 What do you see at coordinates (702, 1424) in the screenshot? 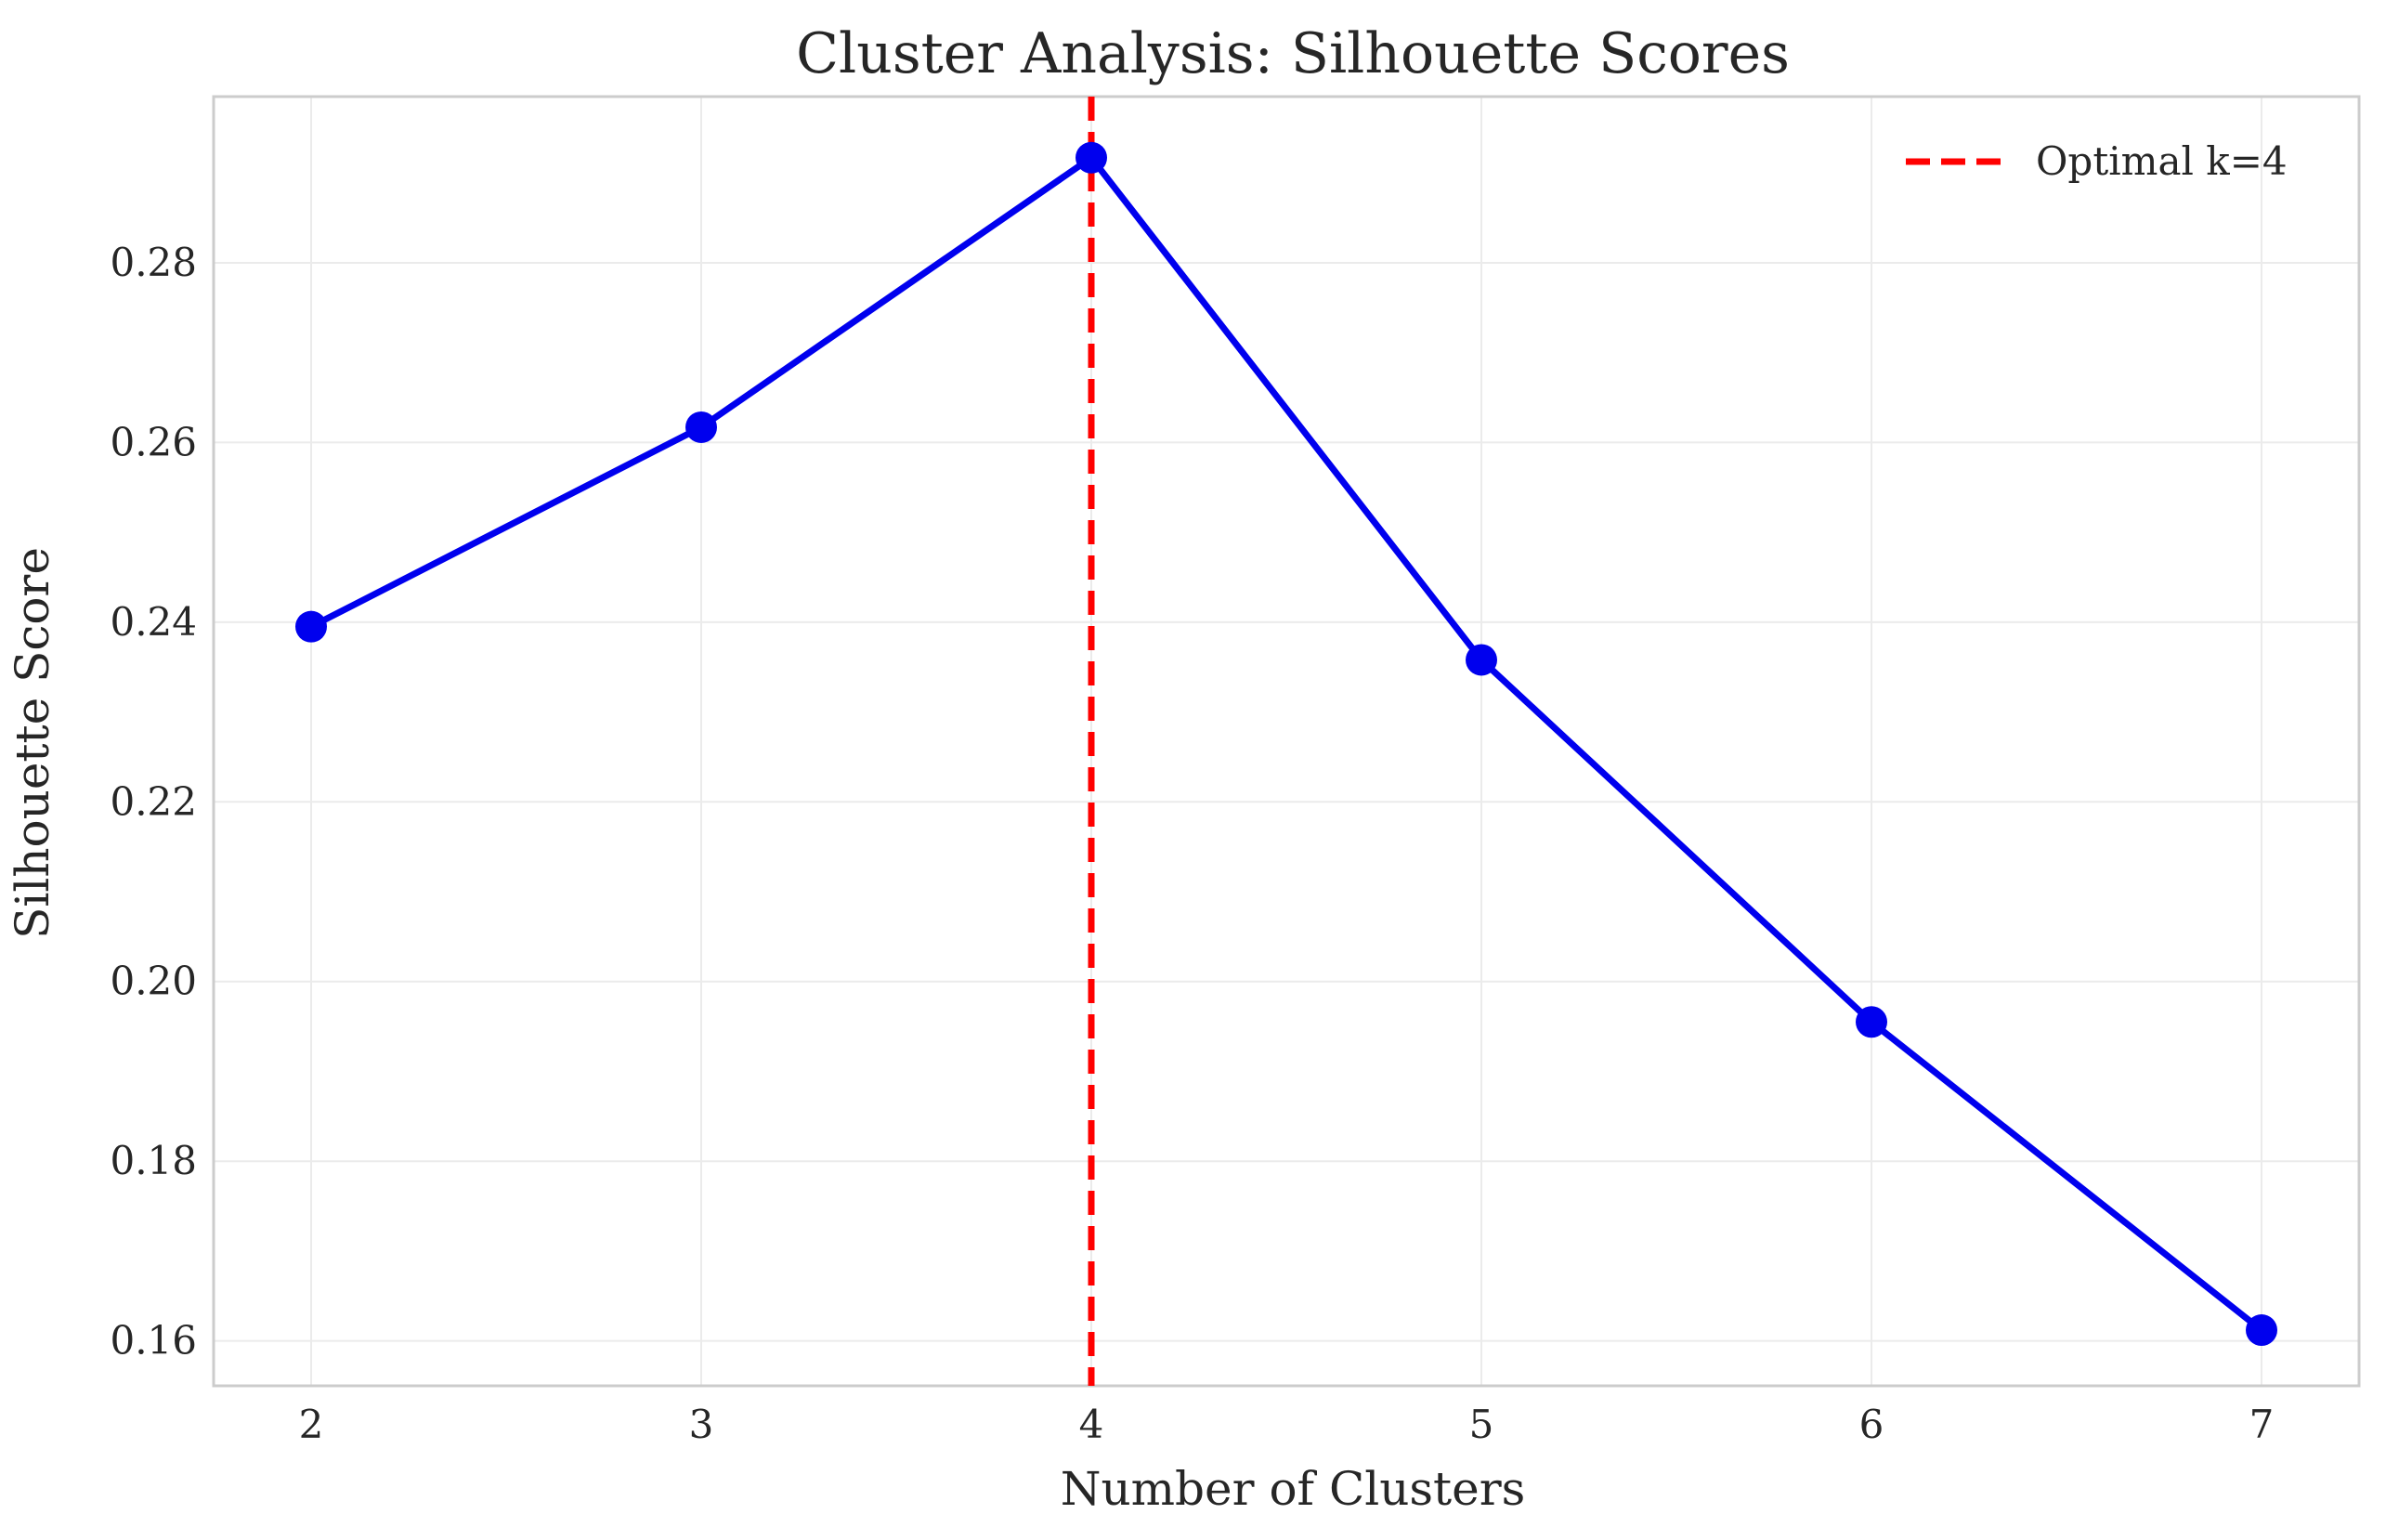
I see `x-tick-label: 3` at bounding box center [702, 1424].